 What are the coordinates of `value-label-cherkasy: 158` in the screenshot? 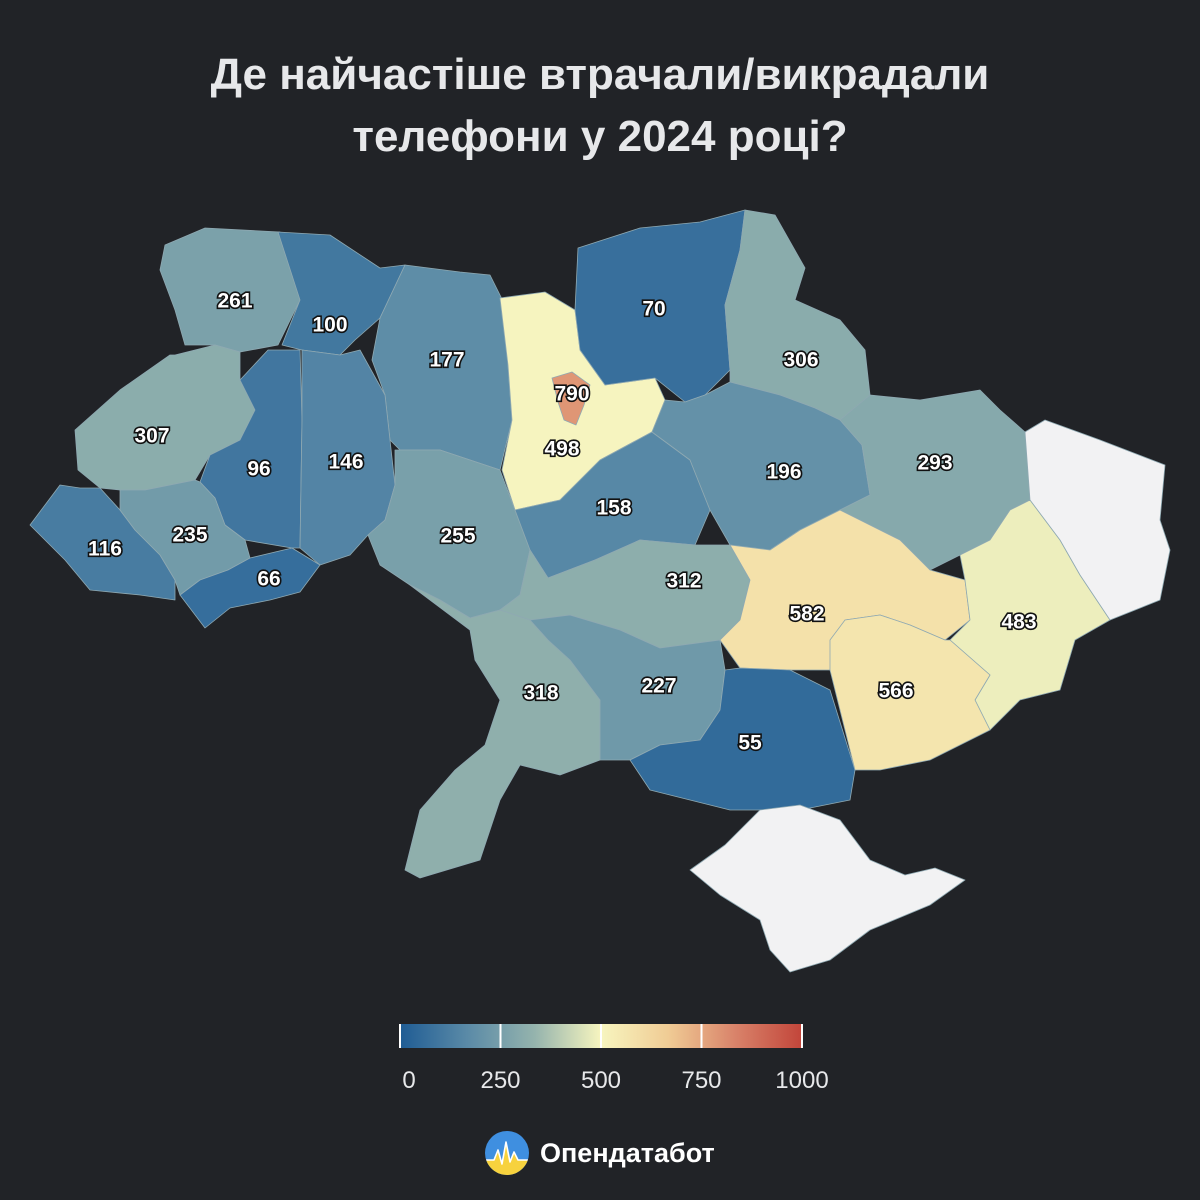 It's located at (613, 508).